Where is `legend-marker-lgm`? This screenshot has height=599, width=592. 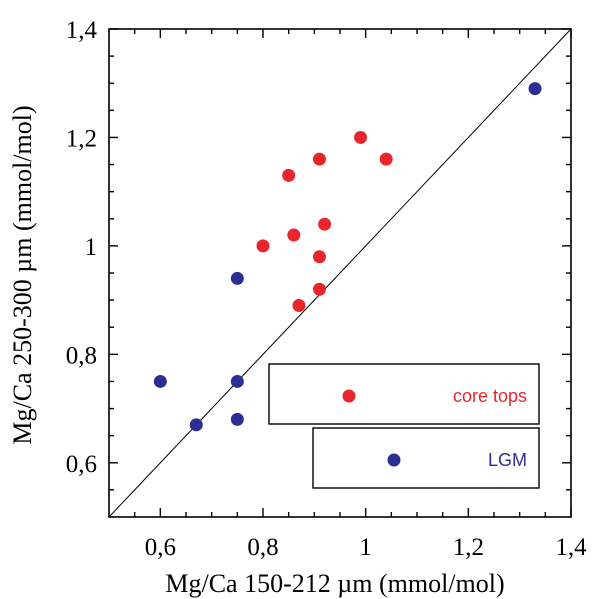 legend-marker-lgm is located at coordinates (394, 460).